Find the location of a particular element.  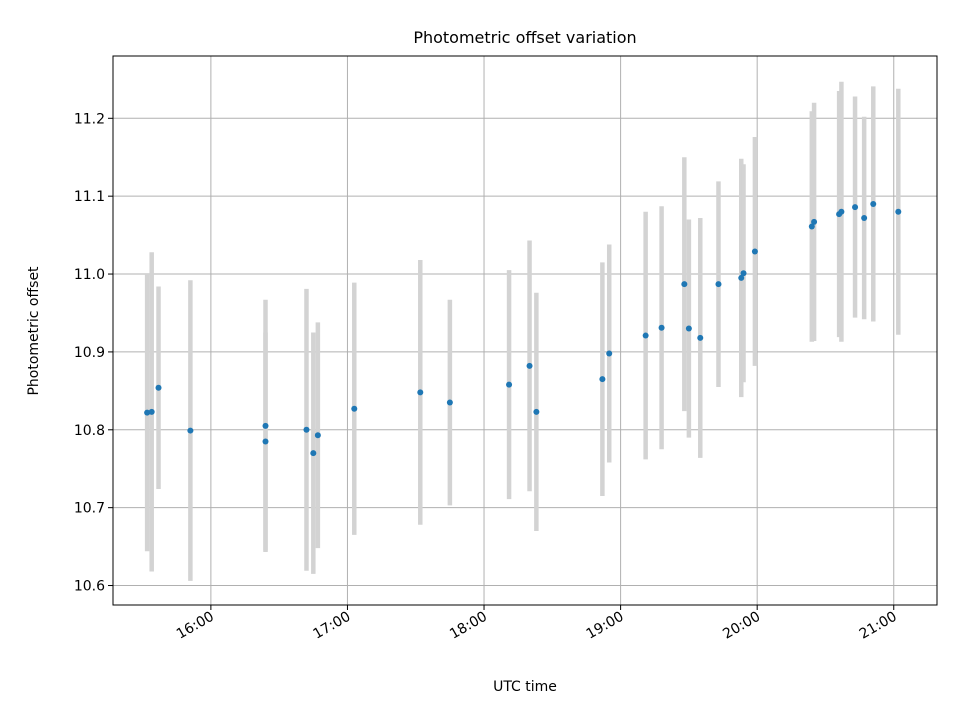

y-tick-label: 10.9 is located at coordinates (89, 353).